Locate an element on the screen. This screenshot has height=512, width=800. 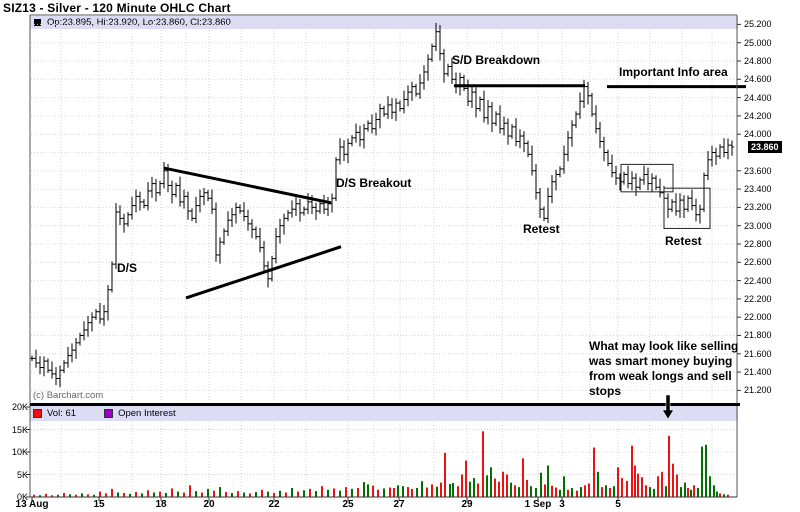
annotation-sd-breakdown: S/D Breakdown is located at coordinates (496, 60).